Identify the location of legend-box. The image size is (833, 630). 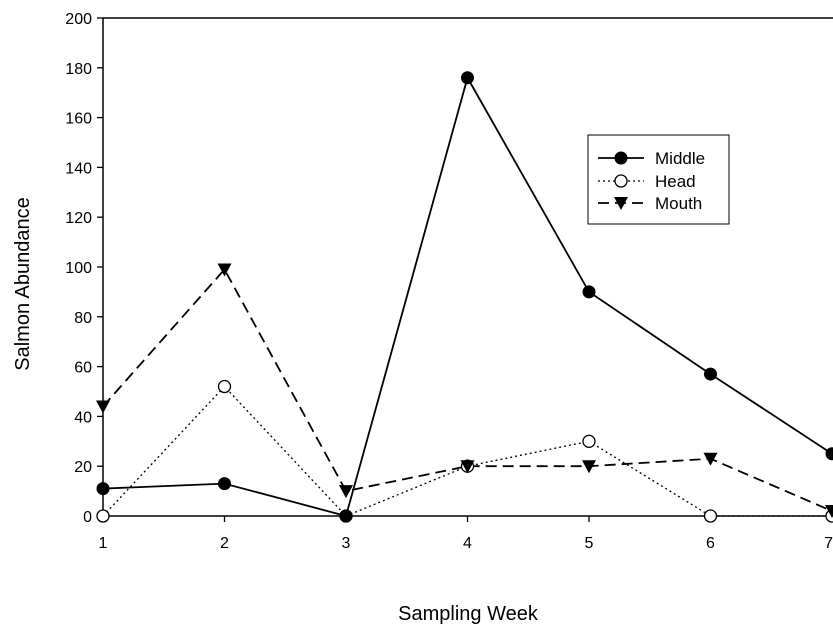
(658, 179).